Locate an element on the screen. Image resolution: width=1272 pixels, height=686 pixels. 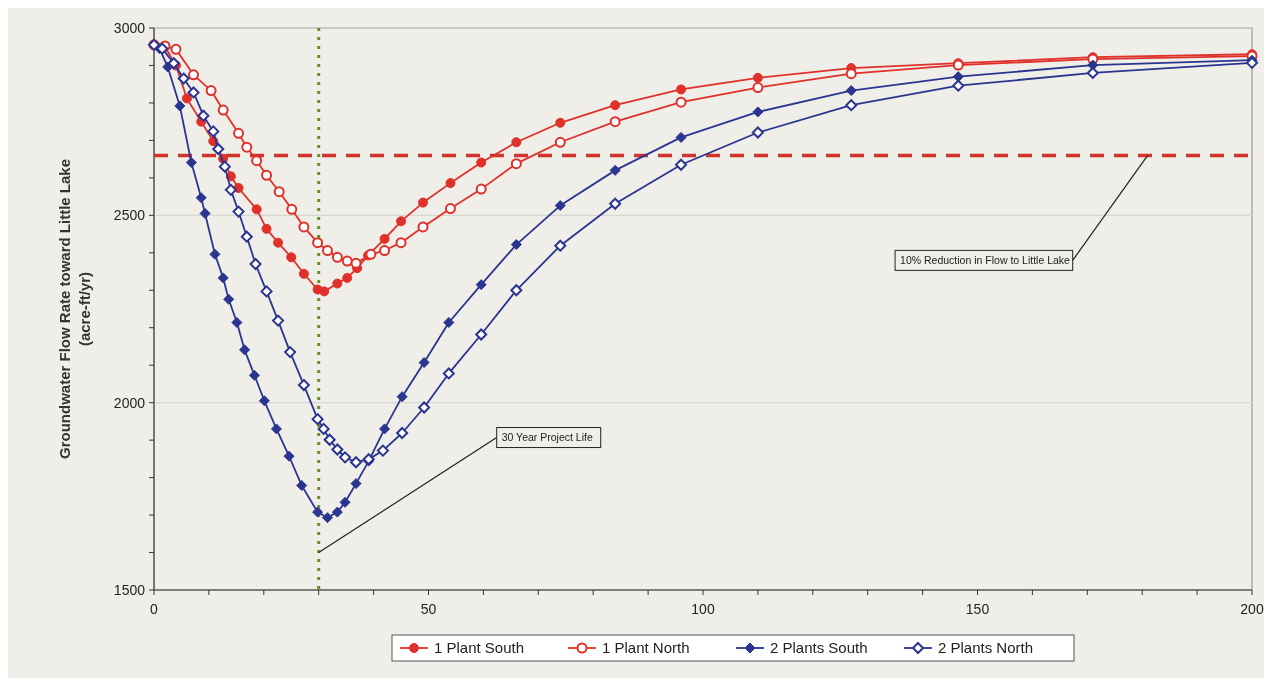
y-tick-label: 1500 is located at coordinates (129, 589).